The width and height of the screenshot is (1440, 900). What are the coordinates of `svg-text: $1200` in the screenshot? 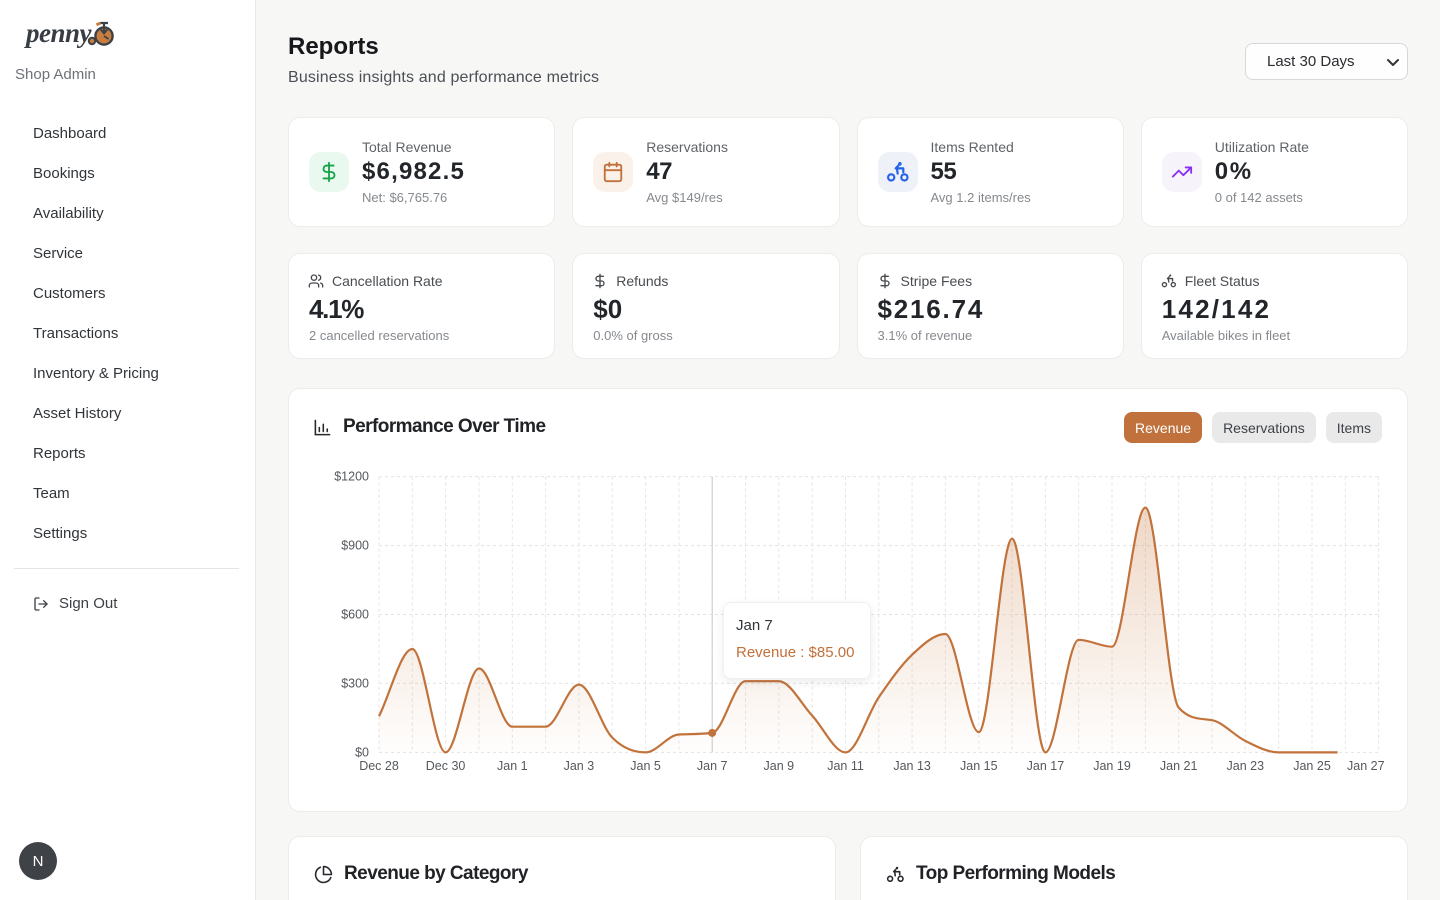 It's located at (351, 477).